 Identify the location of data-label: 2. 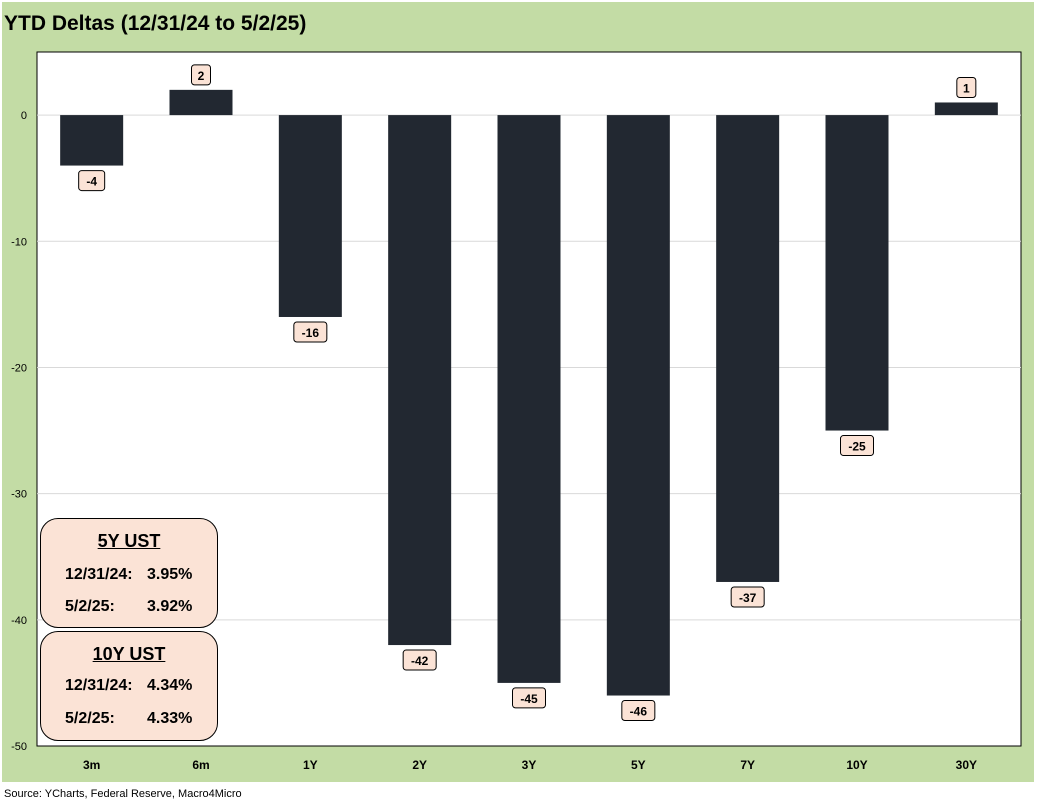
(201, 76).